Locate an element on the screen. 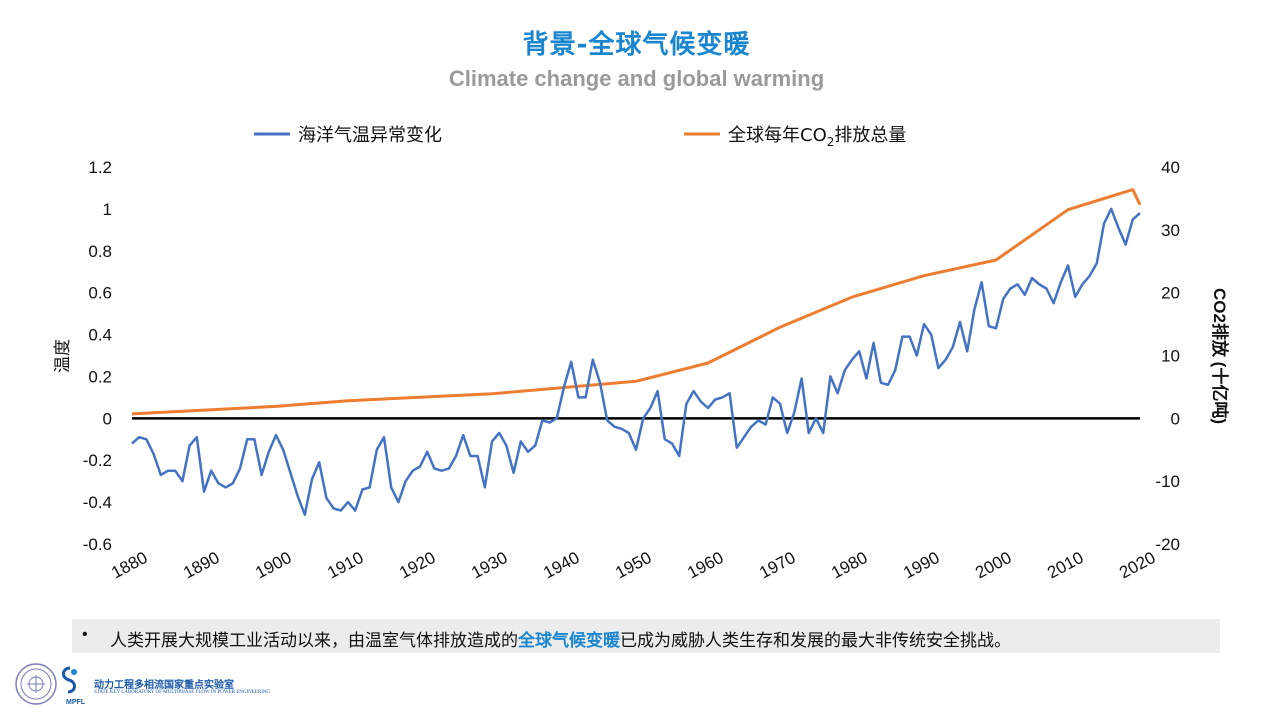  x-tick-label: 2010 is located at coordinates (1065, 565).